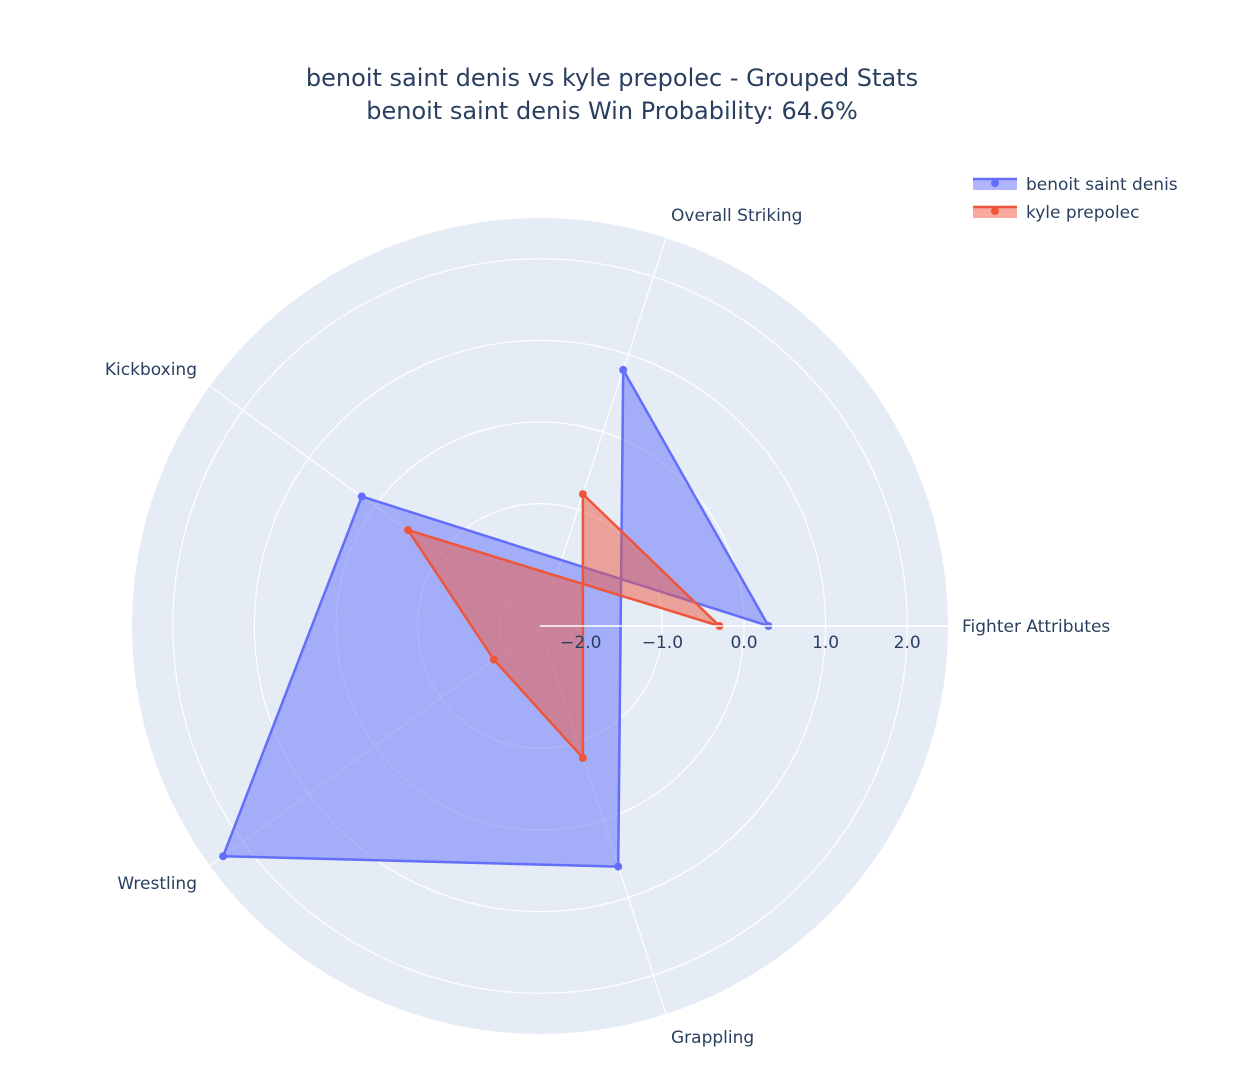 The width and height of the screenshot is (1245, 1082). I want to click on radial-tick-label: 1.0, so click(825, 643).